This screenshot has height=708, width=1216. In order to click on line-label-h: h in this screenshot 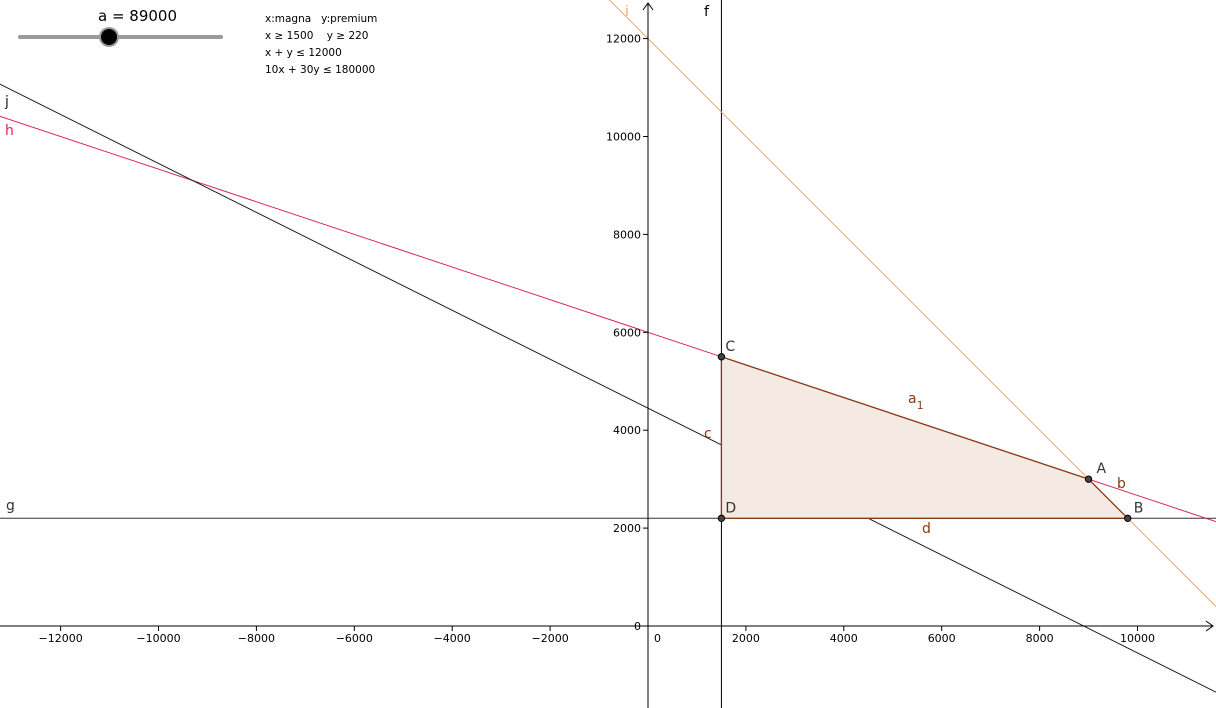, I will do `click(9, 131)`.